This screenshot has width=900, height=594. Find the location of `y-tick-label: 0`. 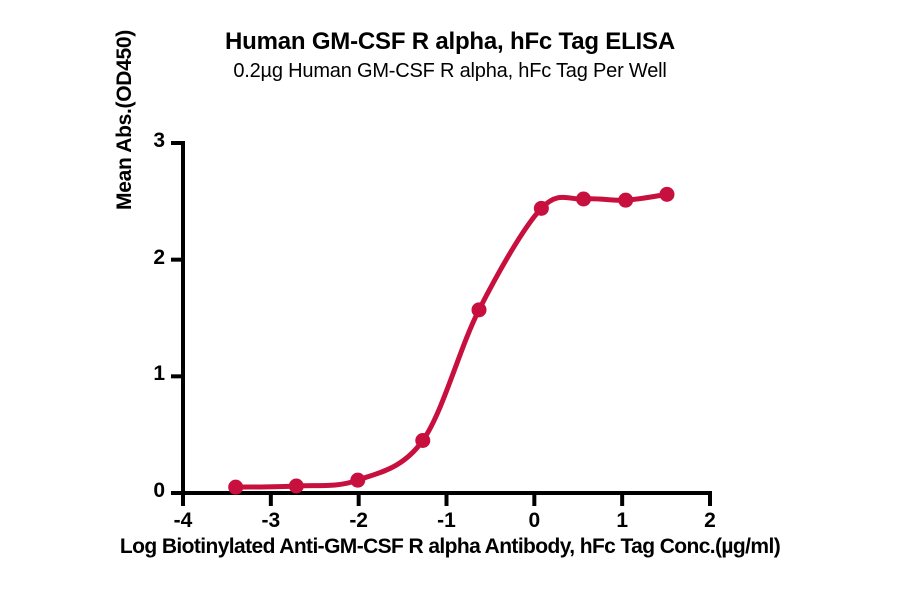

y-tick-label: 0 is located at coordinates (159, 490).